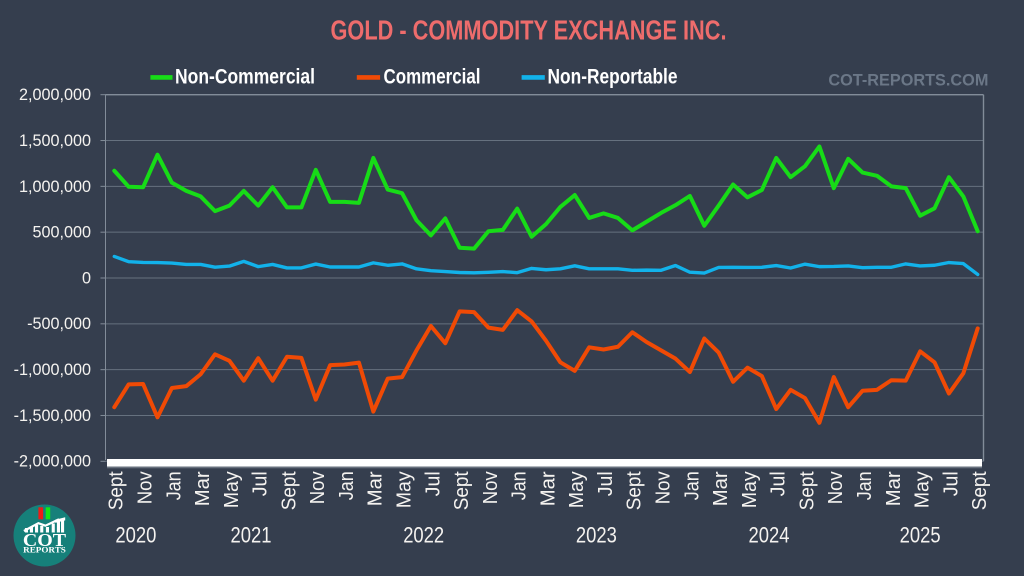 The width and height of the screenshot is (1024, 576). Describe the element at coordinates (769, 535) in the screenshot. I see `svg-text: 2024` at that location.